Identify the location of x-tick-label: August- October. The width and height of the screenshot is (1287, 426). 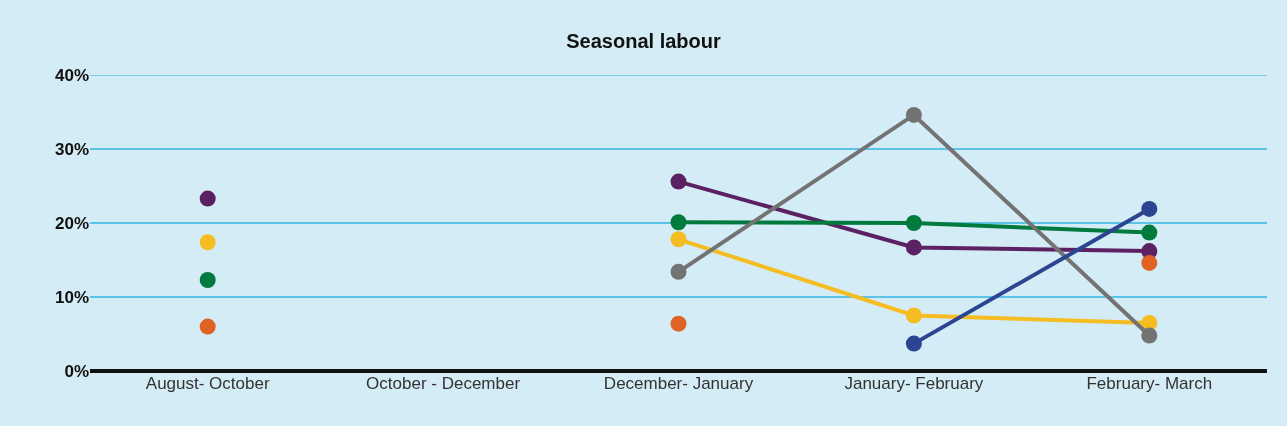
(207, 383).